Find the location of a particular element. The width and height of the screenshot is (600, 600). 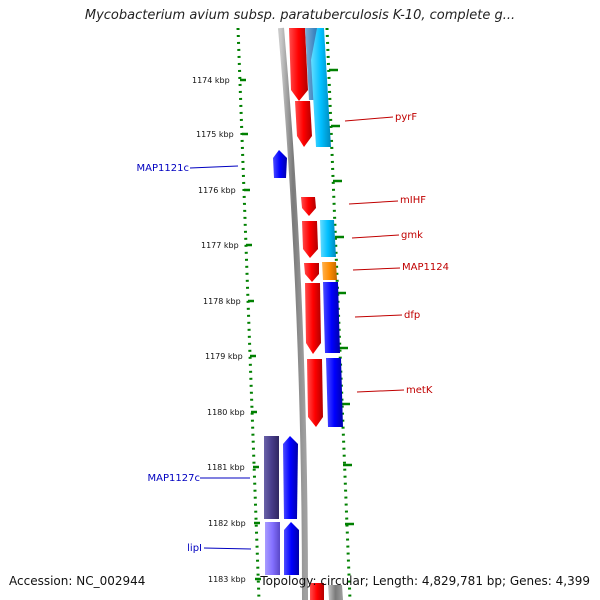

gene-label-gmk: gmk is located at coordinates (412, 235).